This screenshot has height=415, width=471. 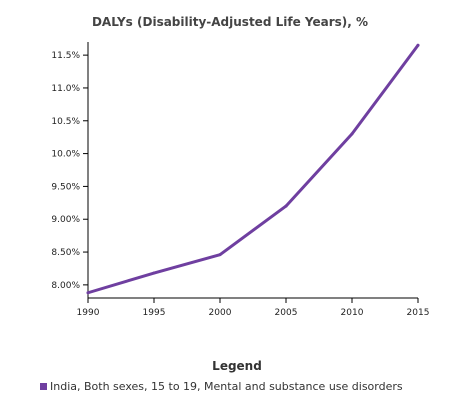 I want to click on y-tick-label: 10.0%, so click(x=65, y=155).